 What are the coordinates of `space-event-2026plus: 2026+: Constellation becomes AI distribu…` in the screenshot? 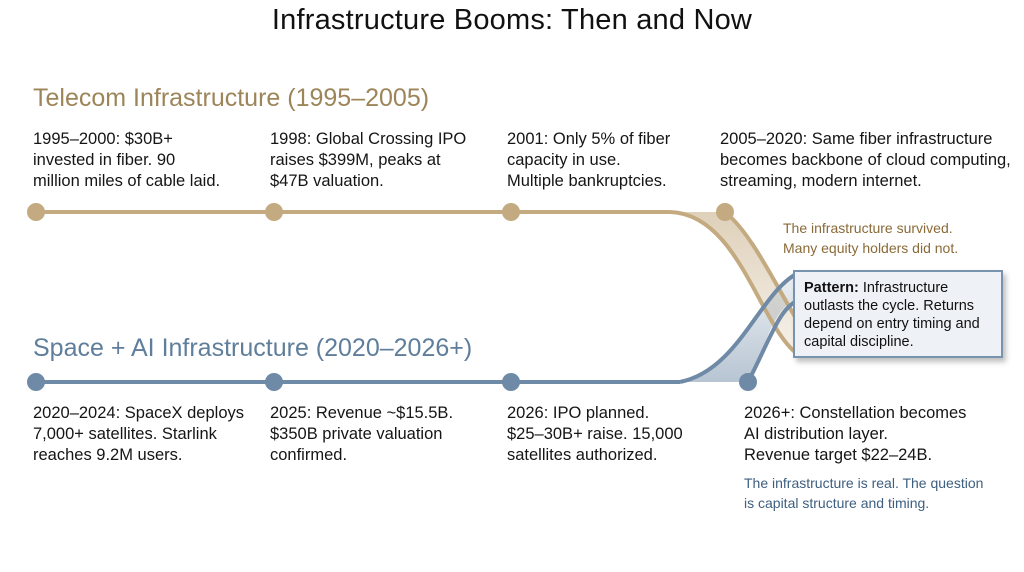 It's located at (855, 434).